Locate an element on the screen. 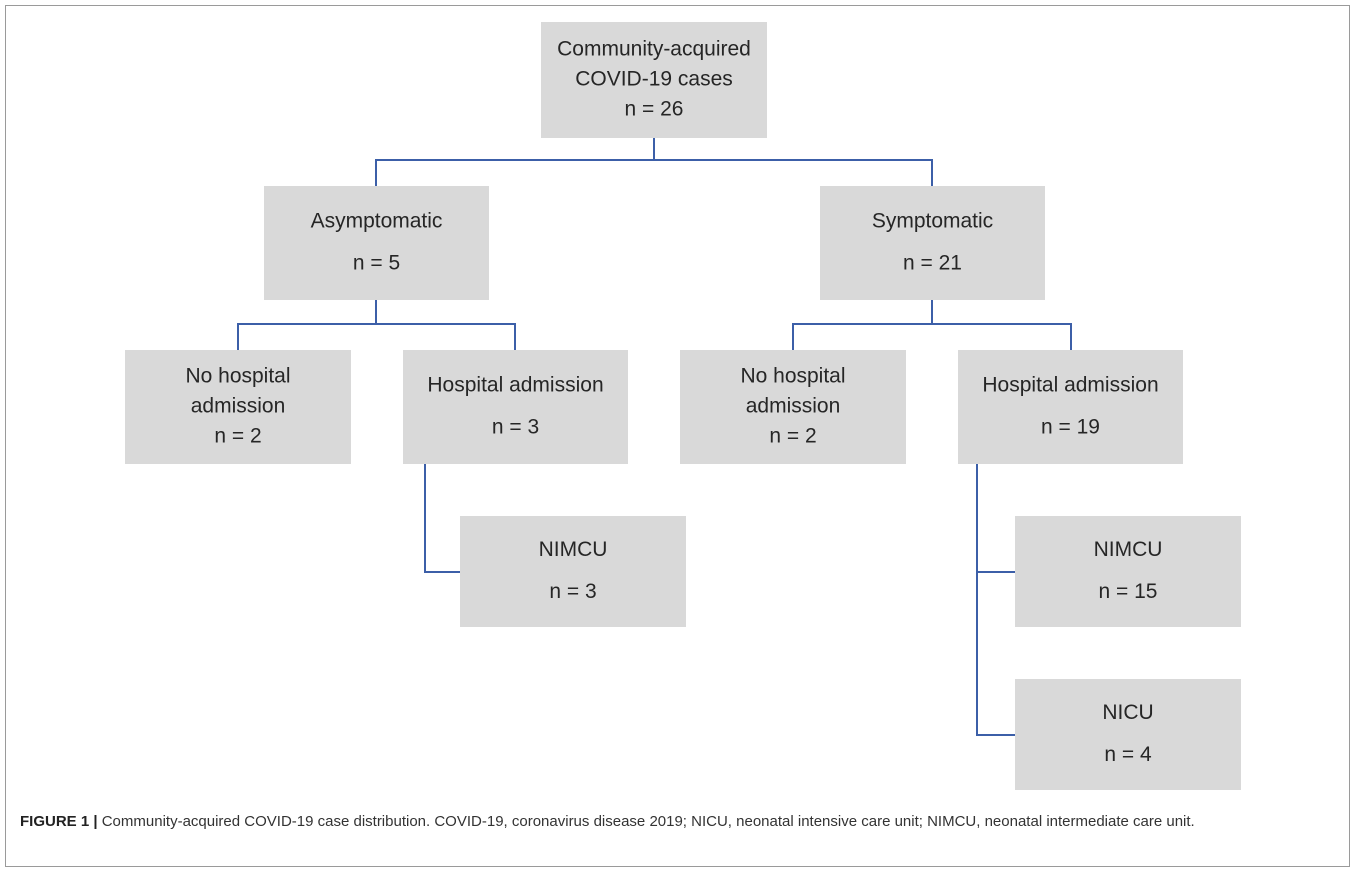 Image resolution: width=1357 pixels, height=877 pixels. node-count: n = 21 is located at coordinates (932, 263).